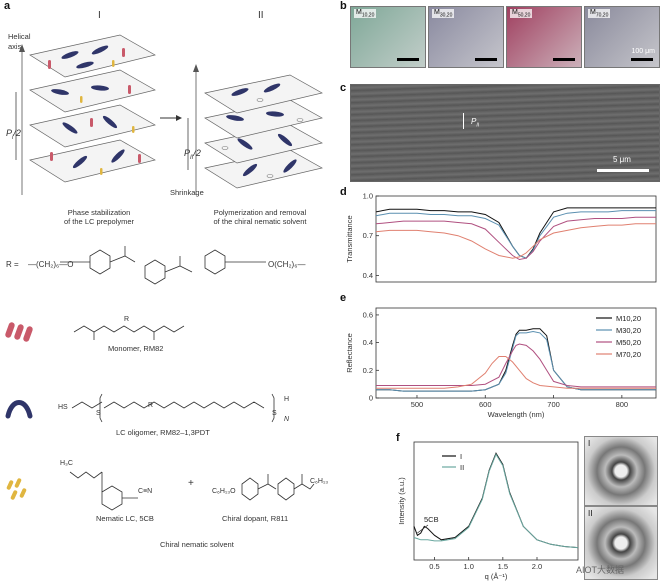 The height and width of the screenshot is (582, 660). What do you see at coordinates (16, 489) in the screenshot?
I see `nematic-lc-icon` at bounding box center [16, 489].